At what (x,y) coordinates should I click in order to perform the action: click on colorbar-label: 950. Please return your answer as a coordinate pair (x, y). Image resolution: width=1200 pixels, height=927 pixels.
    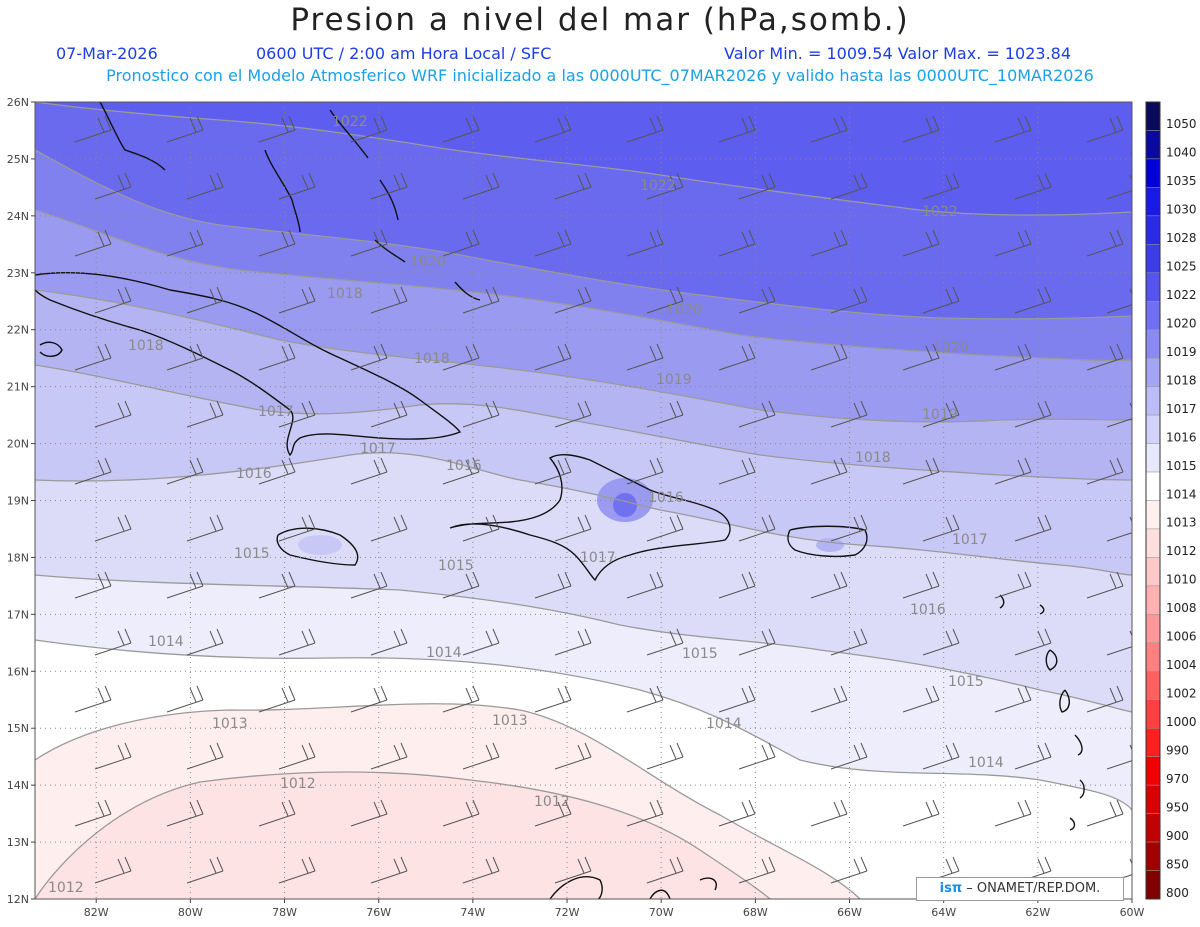
    Looking at the image, I should click on (1177, 807).